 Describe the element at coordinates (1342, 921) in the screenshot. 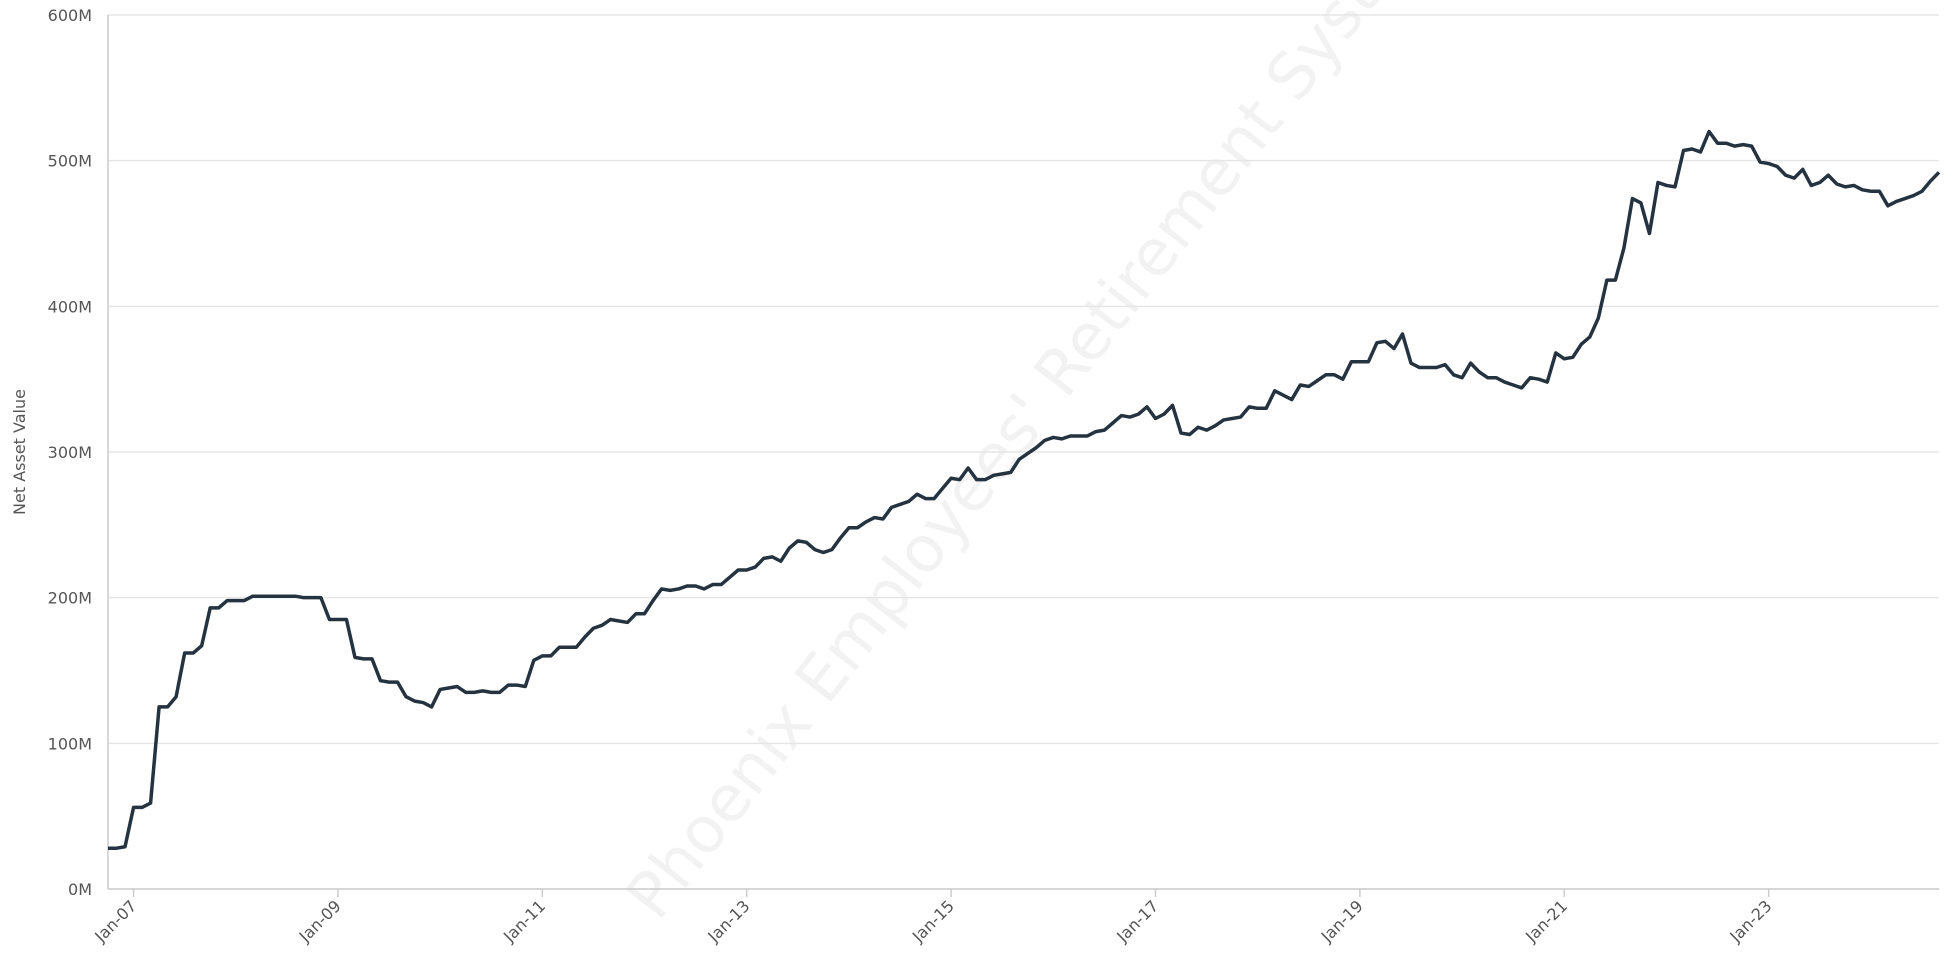

I see `x-tick-label: Jan-19` at that location.